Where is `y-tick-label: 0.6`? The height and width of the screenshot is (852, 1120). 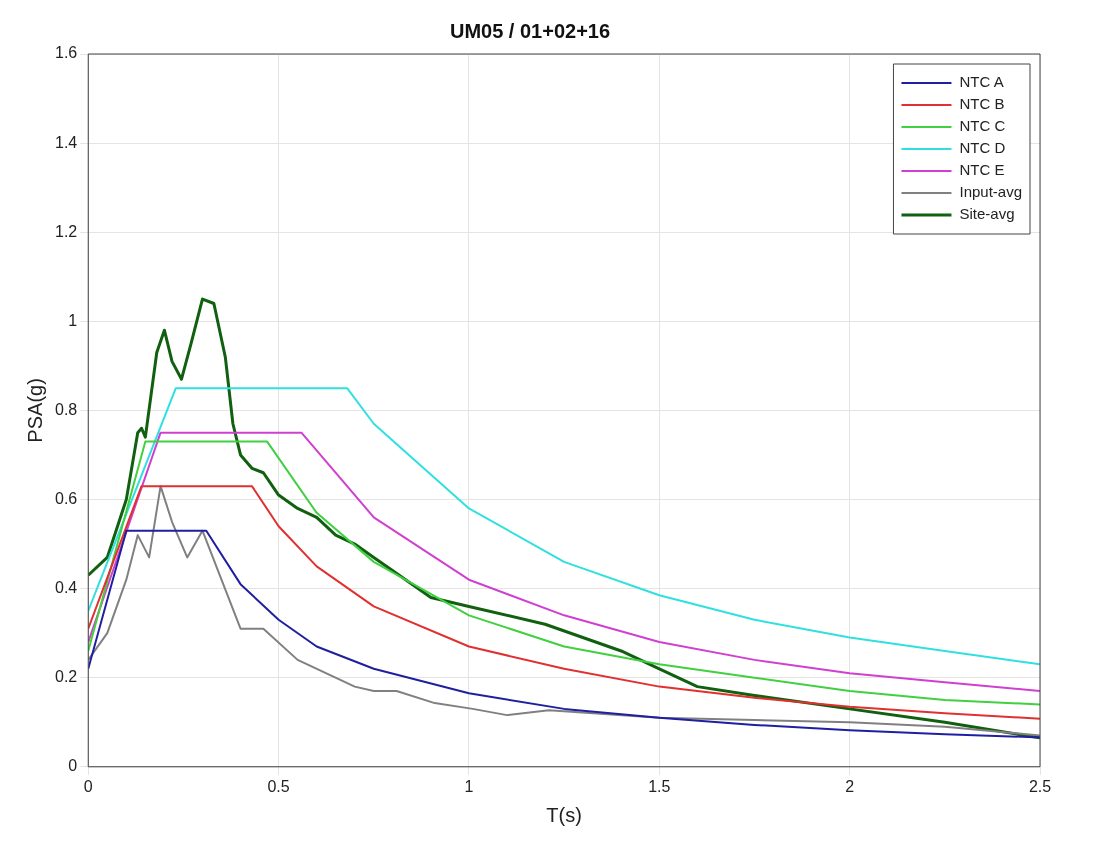
y-tick-label: 0.6 is located at coordinates (66, 498).